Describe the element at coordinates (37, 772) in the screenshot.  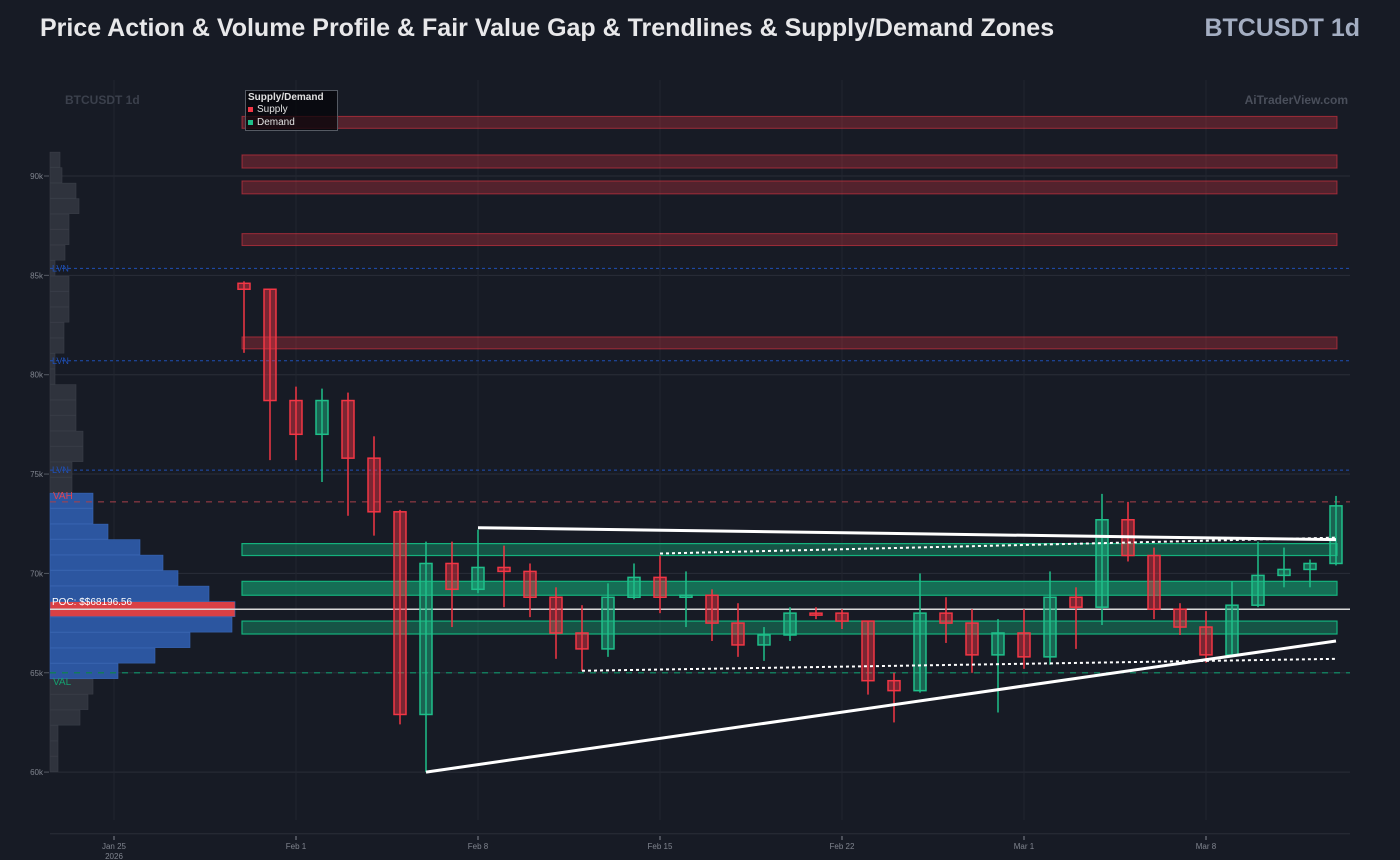
I see `y-tick-label: 60k` at that location.